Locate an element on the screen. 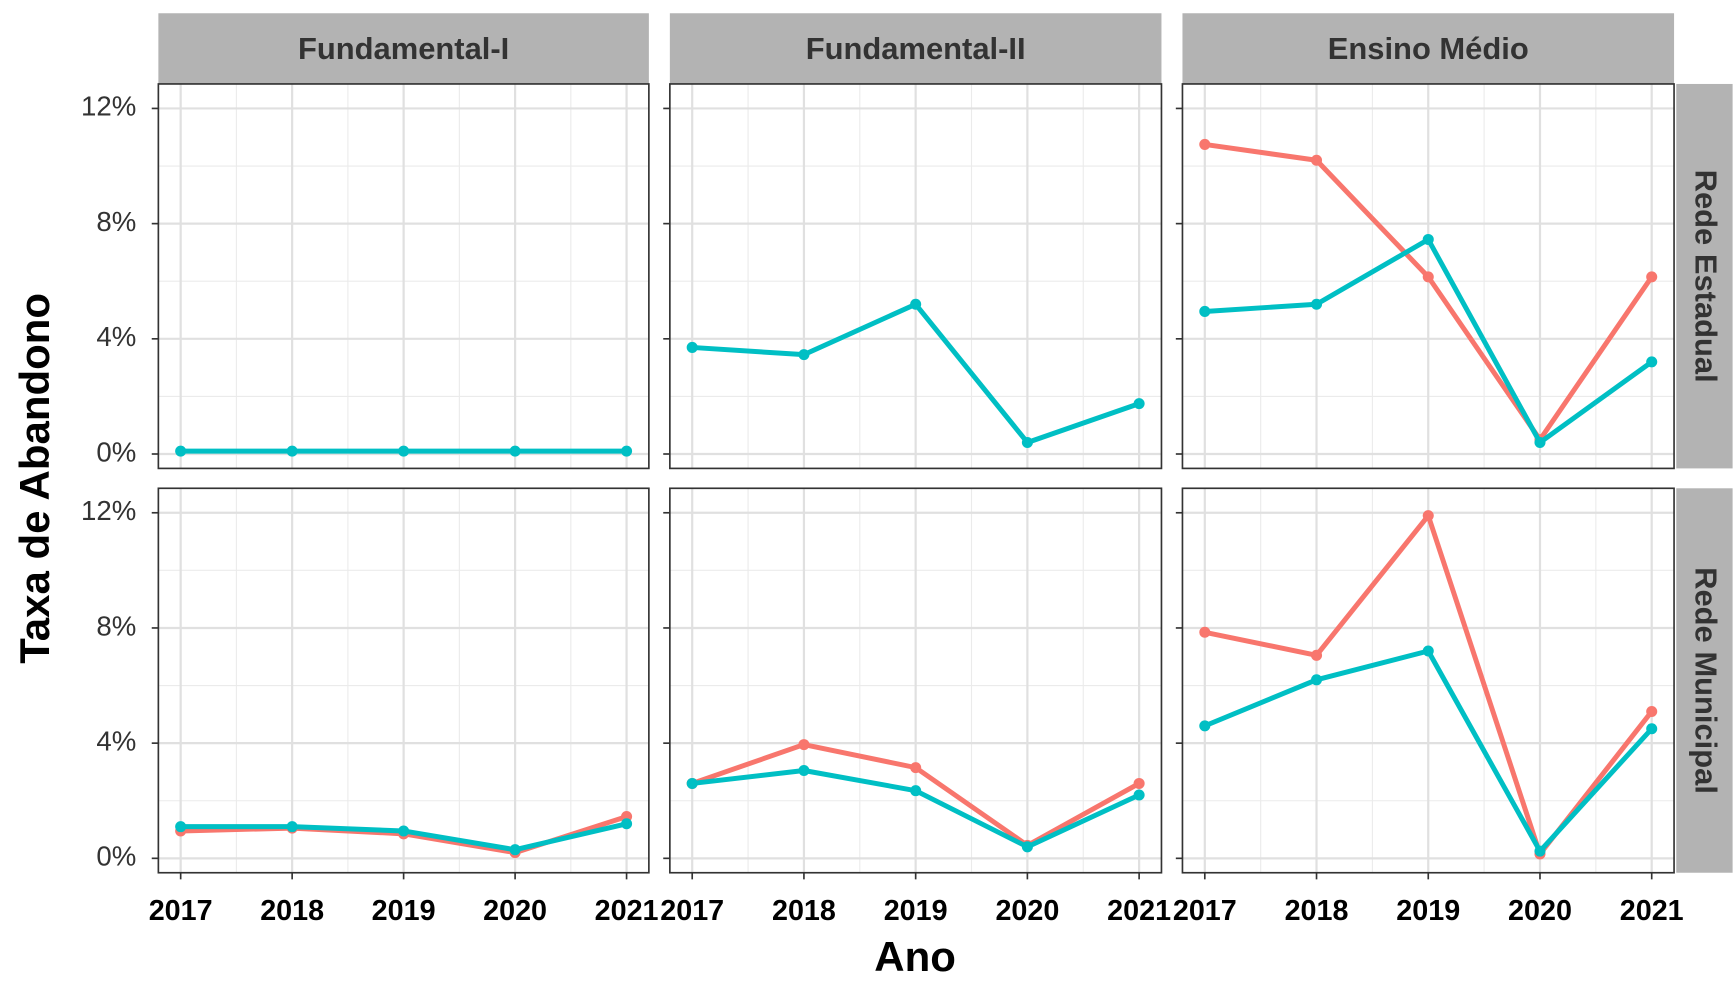 The width and height of the screenshot is (1733, 981). x-axis-label: Ano is located at coordinates (915, 956).